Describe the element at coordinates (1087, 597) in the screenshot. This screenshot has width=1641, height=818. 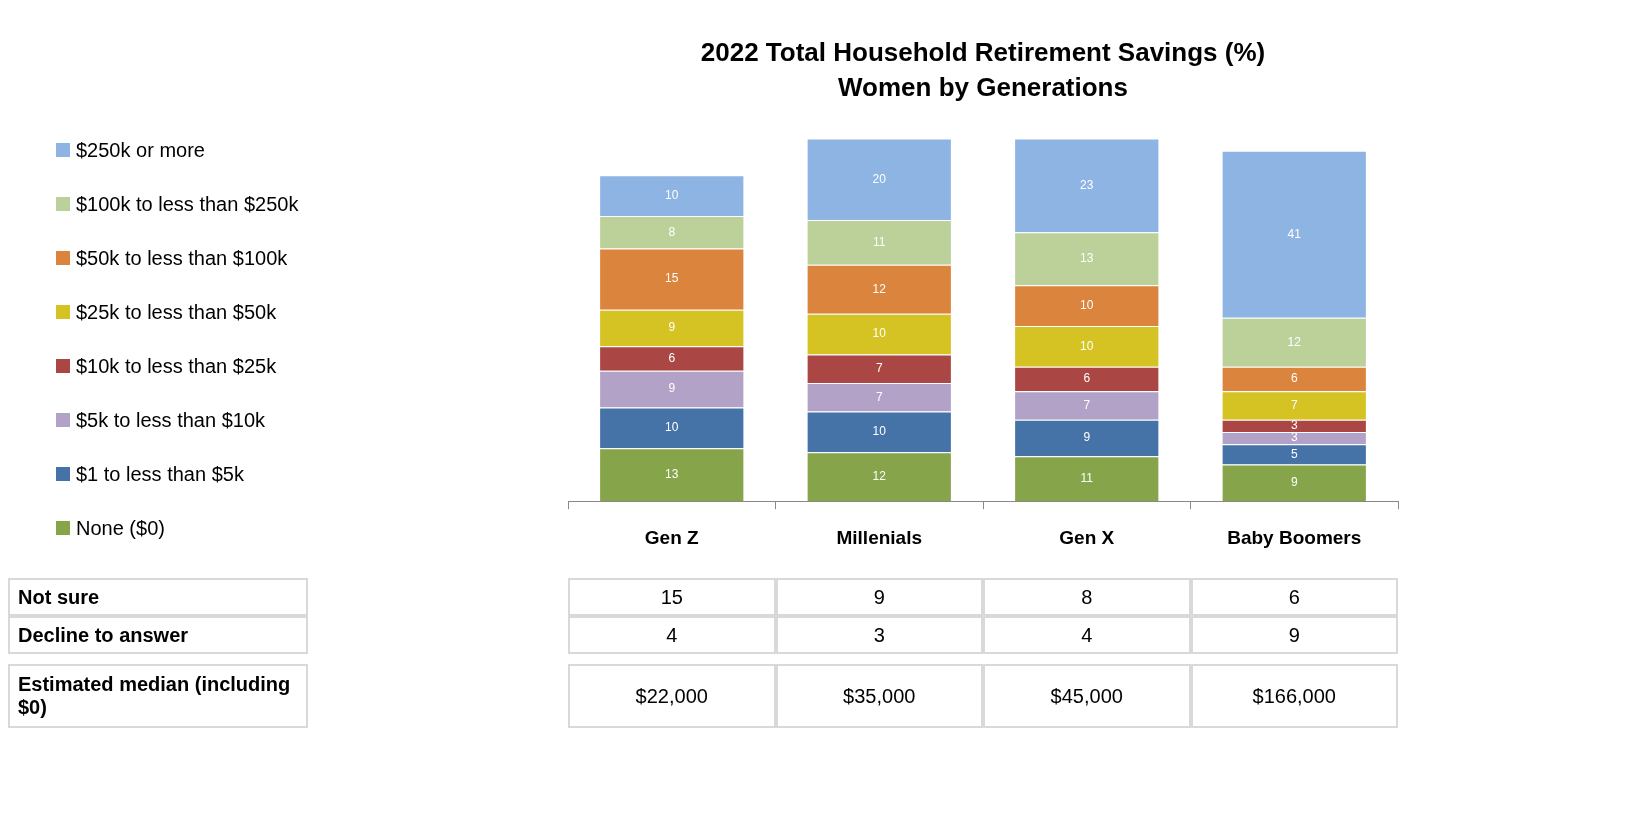
I see `text: 8` at that location.